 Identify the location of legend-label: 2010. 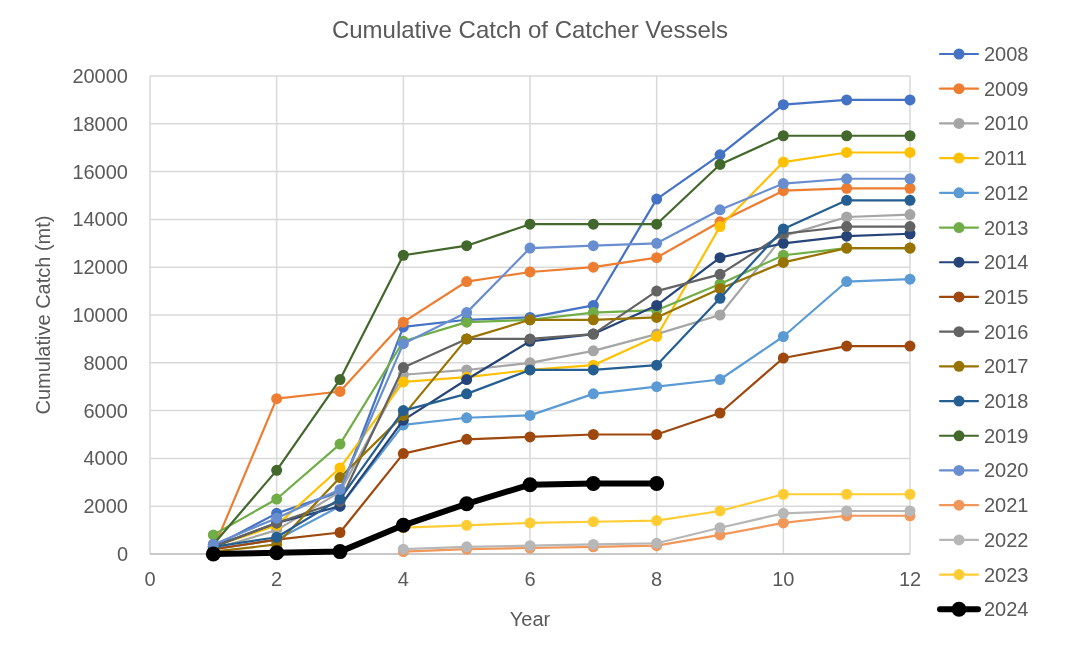
(1006, 123).